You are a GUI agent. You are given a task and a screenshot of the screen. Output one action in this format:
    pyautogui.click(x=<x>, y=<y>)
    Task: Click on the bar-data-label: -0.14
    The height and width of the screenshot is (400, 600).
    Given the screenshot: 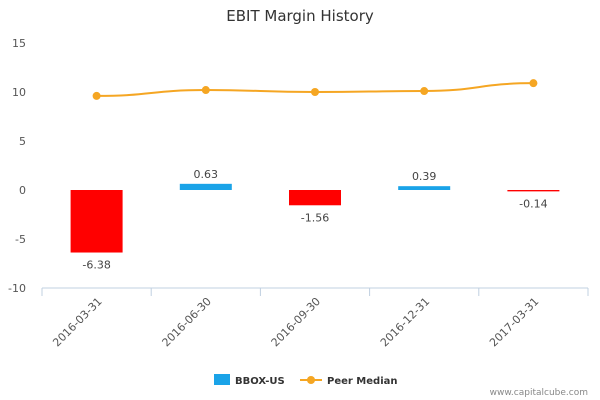 What is the action you would take?
    pyautogui.click(x=533, y=203)
    